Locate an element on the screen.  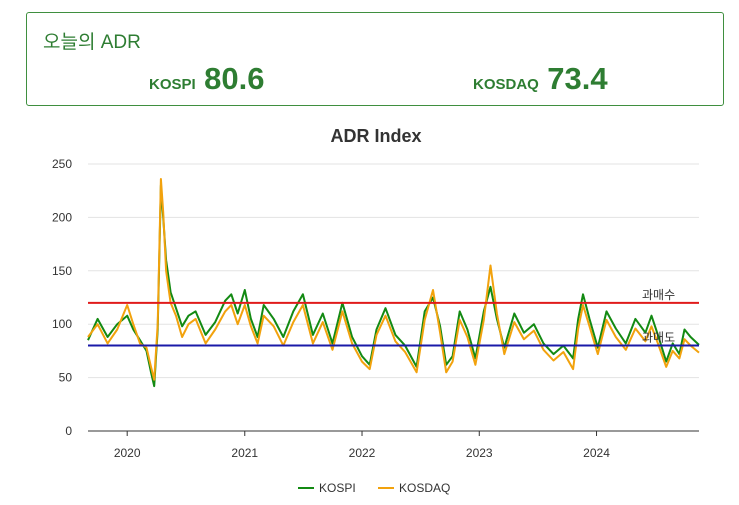
y-tick-label: 50 is located at coordinates (66, 378).